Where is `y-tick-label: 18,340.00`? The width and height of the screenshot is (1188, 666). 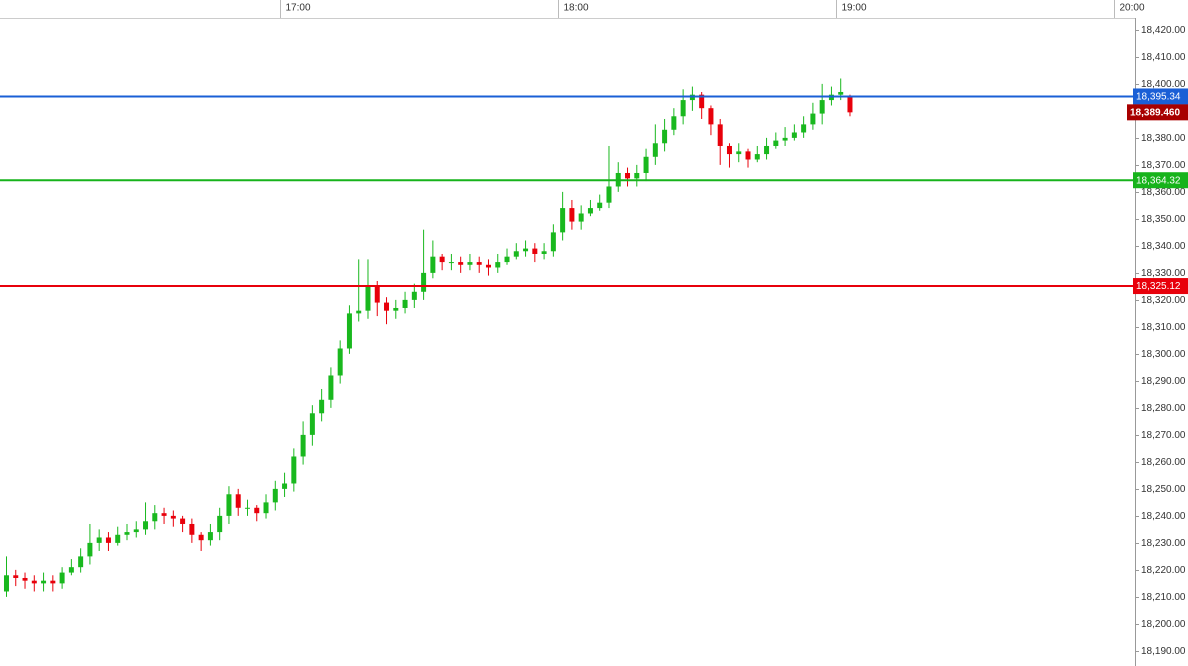 y-tick-label: 18,340.00 is located at coordinates (1163, 246).